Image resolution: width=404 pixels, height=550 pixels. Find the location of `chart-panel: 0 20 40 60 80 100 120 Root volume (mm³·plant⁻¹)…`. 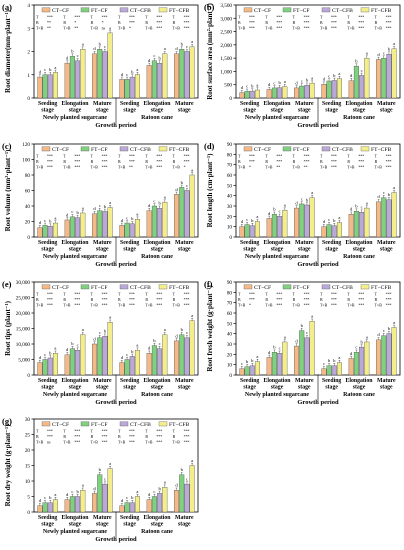

chart-panel: 0 20 40 60 80 100 120 Root volume (mm³·plant⁻¹)… is located at coordinates (100, 204).